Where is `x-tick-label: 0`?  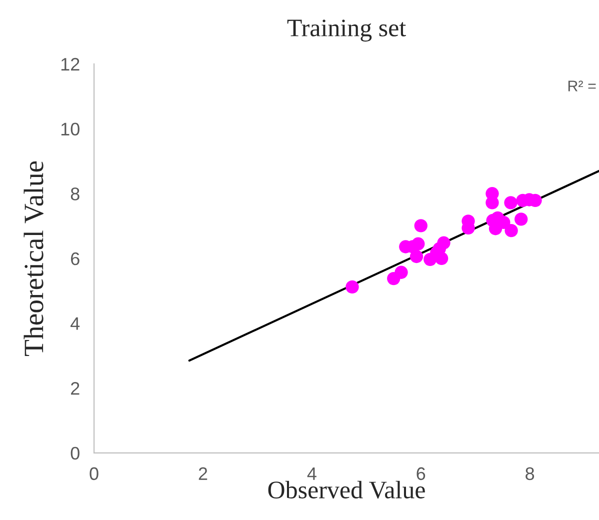
x-tick-label: 0 is located at coordinates (94, 473).